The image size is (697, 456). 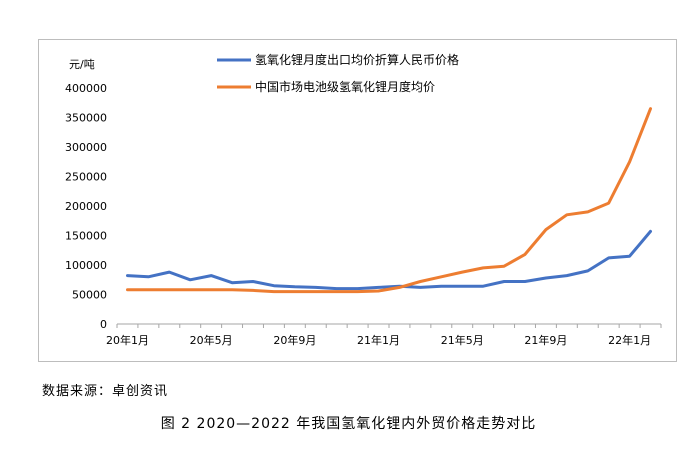 What do you see at coordinates (86, 118) in the screenshot?
I see `y-tick-label: 350000` at bounding box center [86, 118].